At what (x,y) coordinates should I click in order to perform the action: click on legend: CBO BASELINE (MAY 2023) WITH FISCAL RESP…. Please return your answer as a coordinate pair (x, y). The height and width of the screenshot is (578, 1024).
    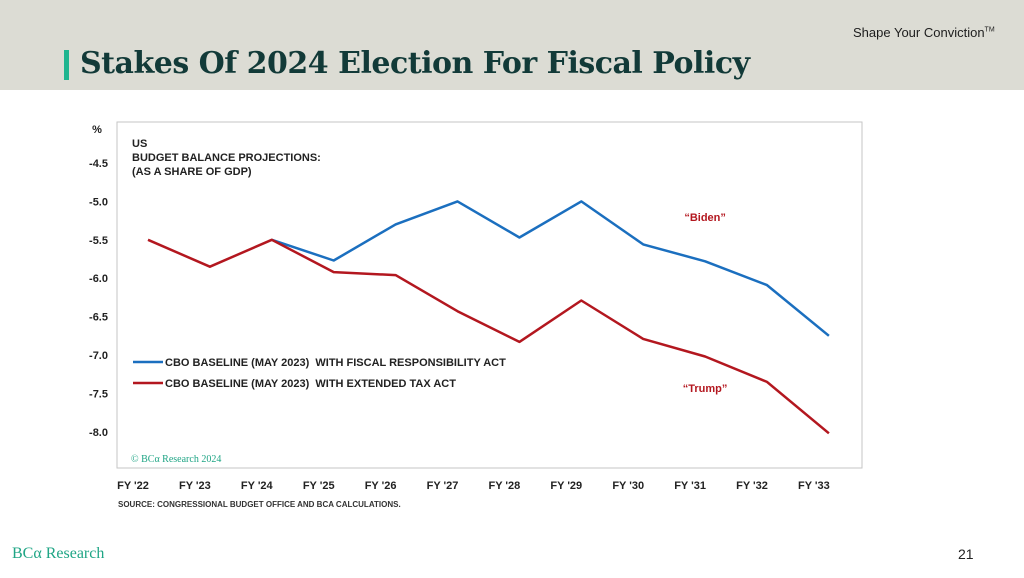
    Looking at the image, I should click on (319, 373).